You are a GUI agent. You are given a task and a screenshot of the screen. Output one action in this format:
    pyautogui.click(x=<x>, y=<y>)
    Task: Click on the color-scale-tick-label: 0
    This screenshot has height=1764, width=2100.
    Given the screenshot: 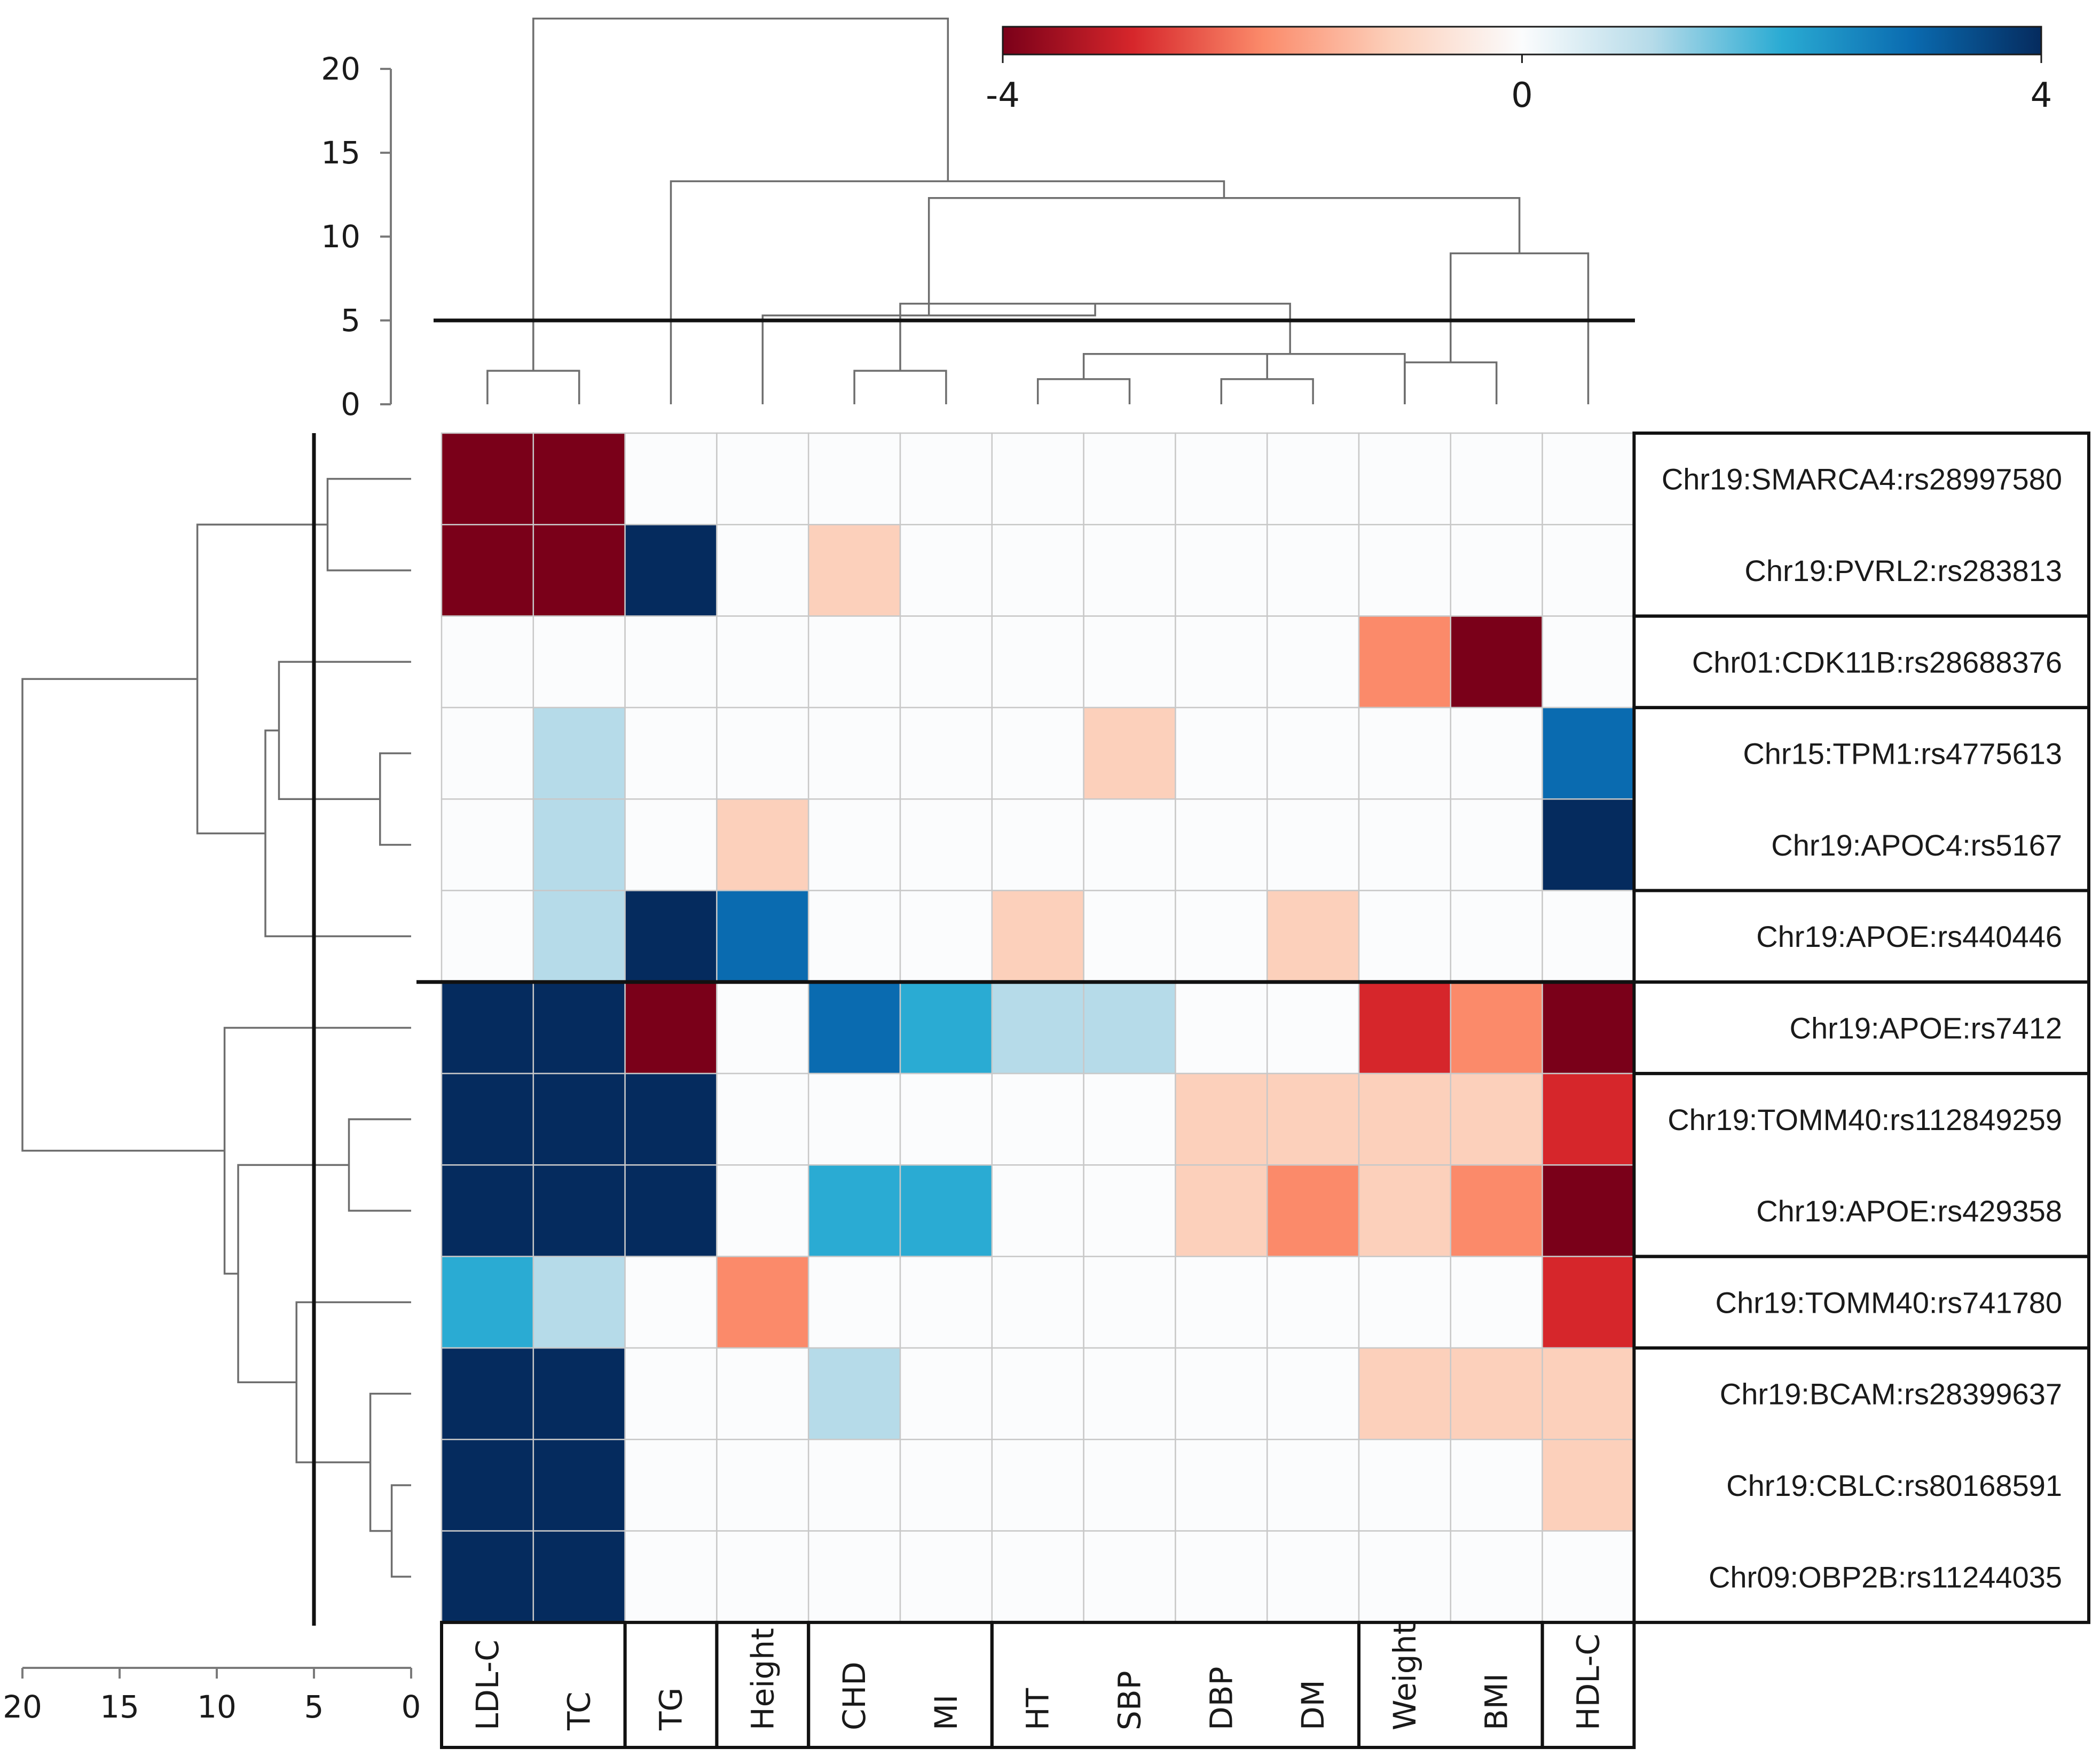 What is the action you would take?
    pyautogui.click(x=1522, y=95)
    